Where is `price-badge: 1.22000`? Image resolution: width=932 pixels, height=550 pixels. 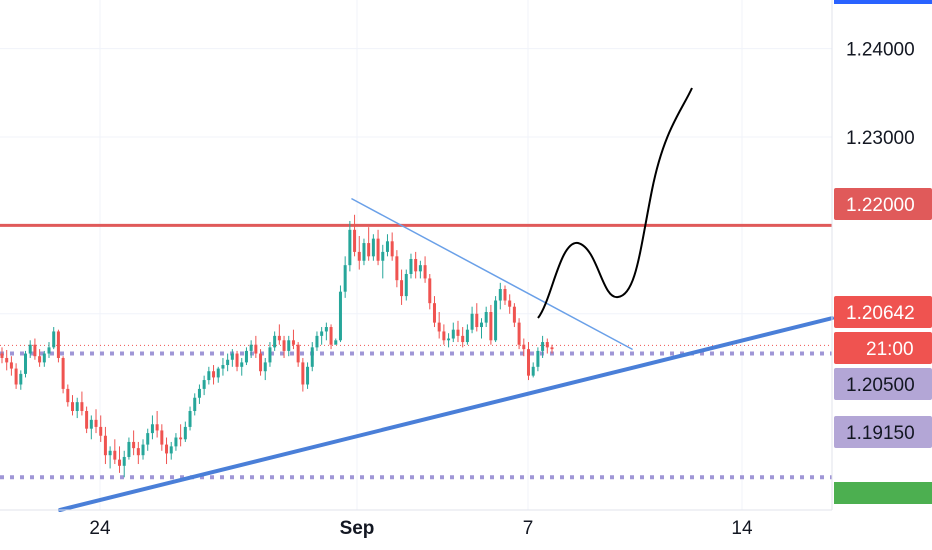
price-badge: 1.22000 is located at coordinates (883, 204).